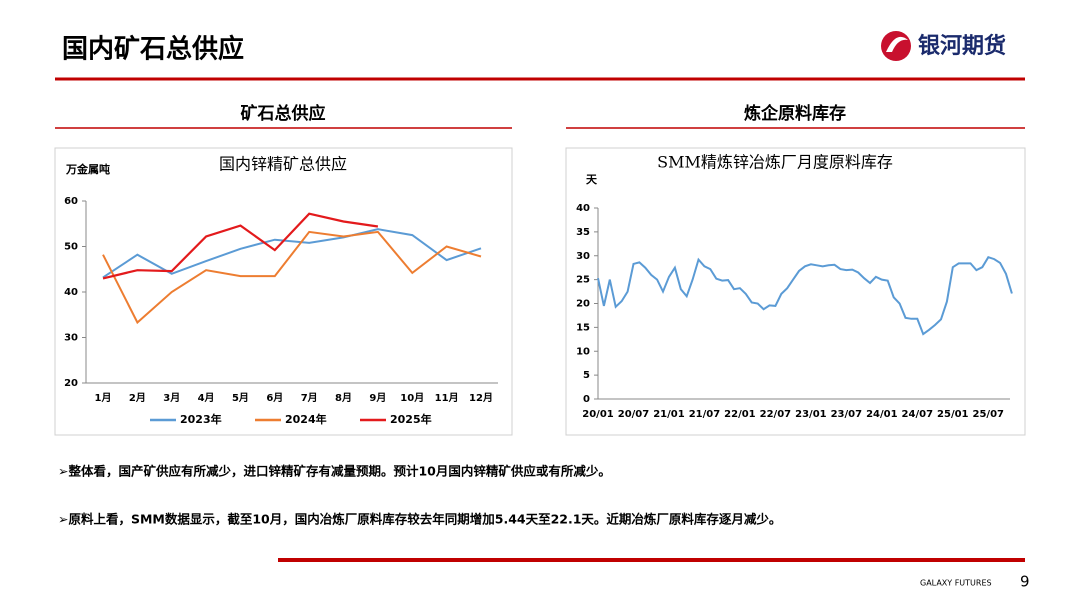 This screenshot has width=1080, height=608. I want to click on chart-title: SMM精炼锌冶炼厂月度原料库存, so click(775, 162).